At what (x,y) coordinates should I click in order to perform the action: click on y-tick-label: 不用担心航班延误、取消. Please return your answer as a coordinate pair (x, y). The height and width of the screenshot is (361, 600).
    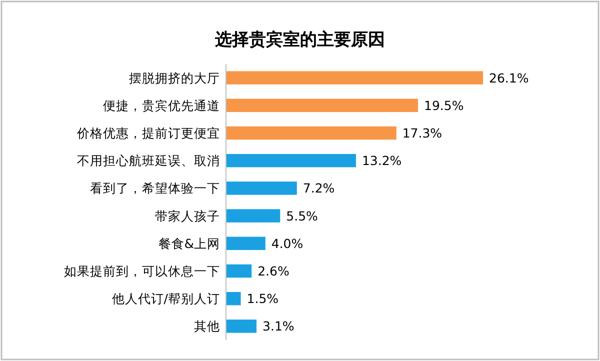
    Looking at the image, I should click on (148, 160).